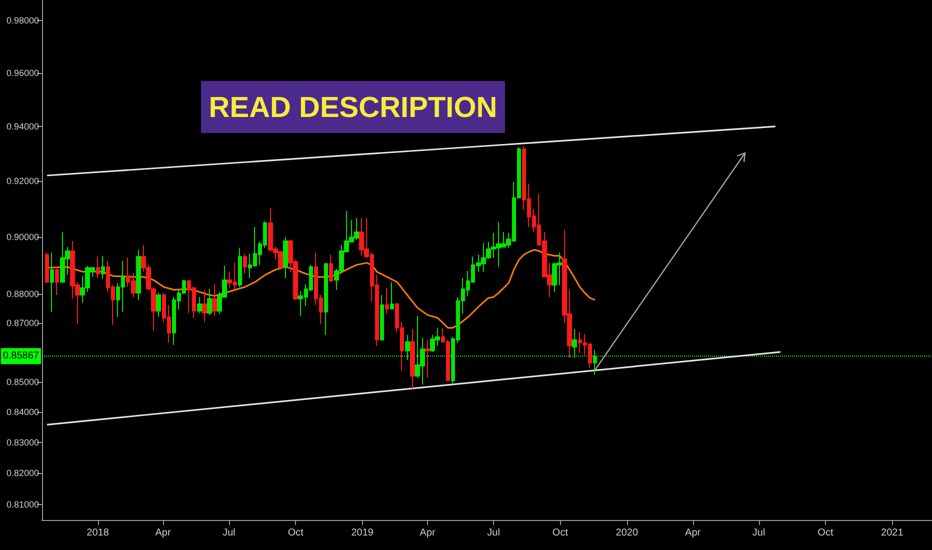  Describe the element at coordinates (22, 293) in the screenshot. I see `y-tick-label: 0.88000` at that location.